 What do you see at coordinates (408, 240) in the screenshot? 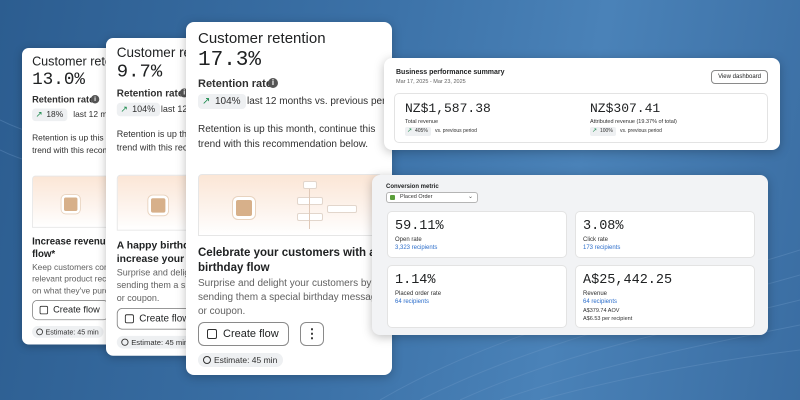
I see `tile-label: Open rate` at bounding box center [408, 240].